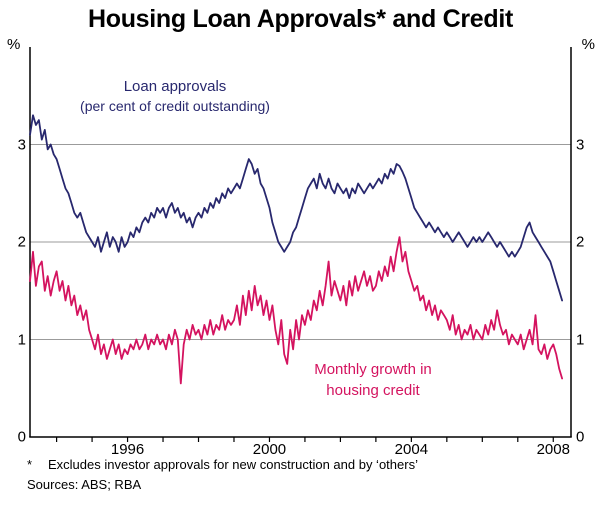 This screenshot has height=508, width=601. Describe the element at coordinates (21, 242) in the screenshot. I see `y-tick-label-left-2: 2` at that location.